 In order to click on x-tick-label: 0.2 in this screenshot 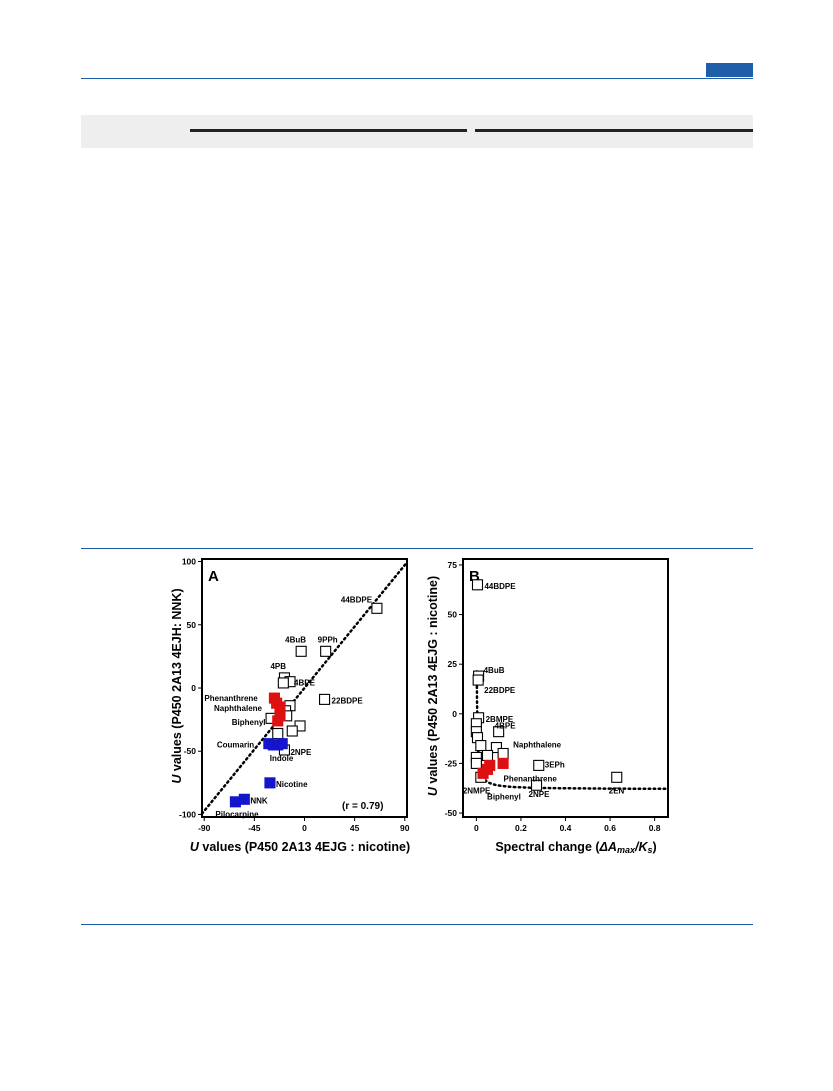, I will do `click(521, 828)`.